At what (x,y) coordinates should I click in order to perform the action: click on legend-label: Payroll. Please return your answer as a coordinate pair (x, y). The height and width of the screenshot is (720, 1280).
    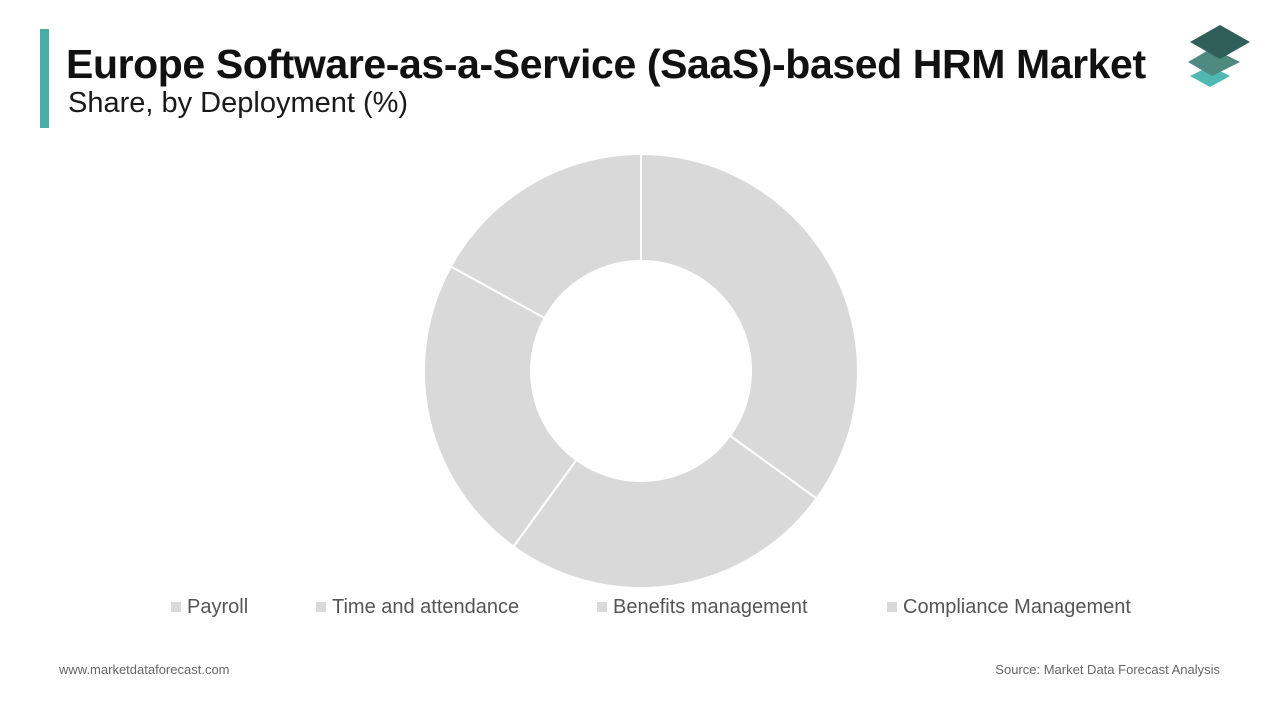
    Looking at the image, I should click on (218, 607).